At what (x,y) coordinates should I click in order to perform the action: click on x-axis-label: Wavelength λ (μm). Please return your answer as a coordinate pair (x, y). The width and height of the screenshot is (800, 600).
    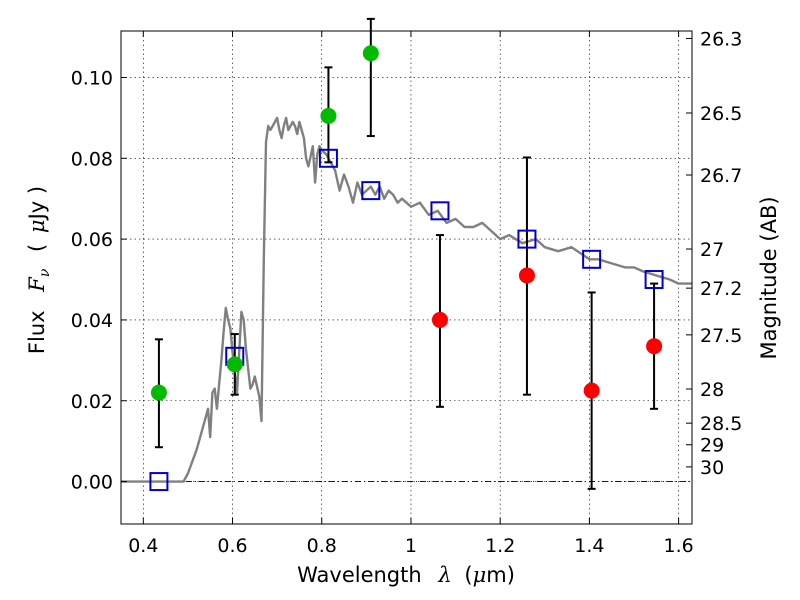
    Looking at the image, I should click on (406, 575).